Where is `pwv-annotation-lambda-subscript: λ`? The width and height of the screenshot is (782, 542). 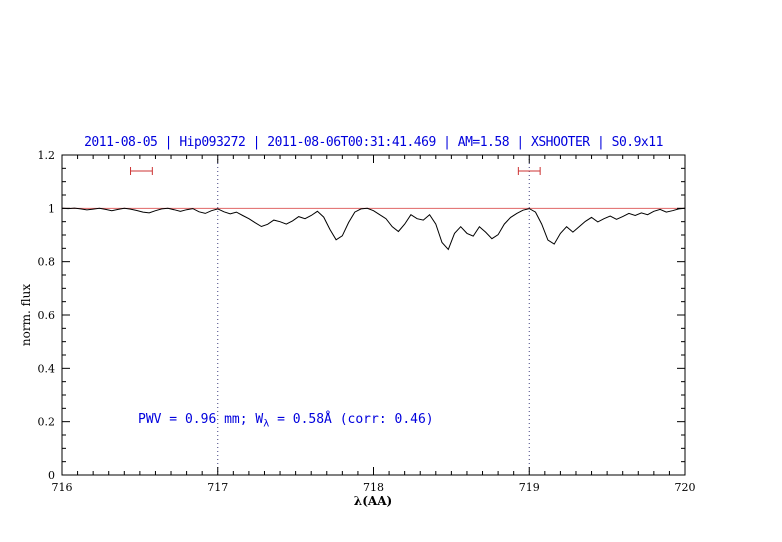
pwv-annotation-lambda-subscript: λ is located at coordinates (266, 424).